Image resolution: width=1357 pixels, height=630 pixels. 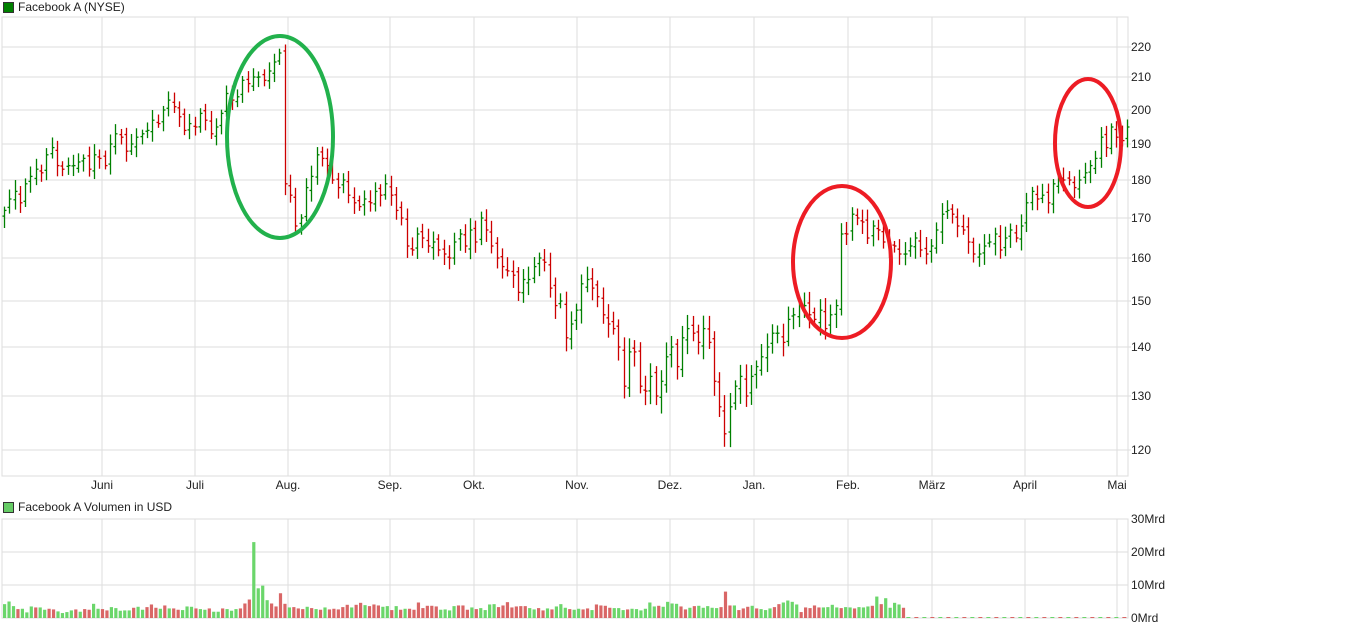 What do you see at coordinates (1141, 110) in the screenshot?
I see `price-y-tick: 200` at bounding box center [1141, 110].